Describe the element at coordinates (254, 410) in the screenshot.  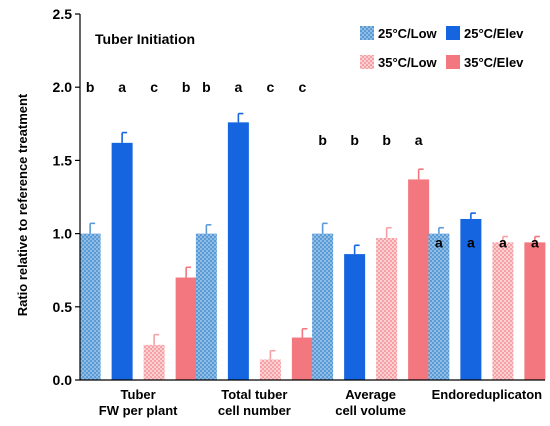
I see `category-label: cell number` at that location.